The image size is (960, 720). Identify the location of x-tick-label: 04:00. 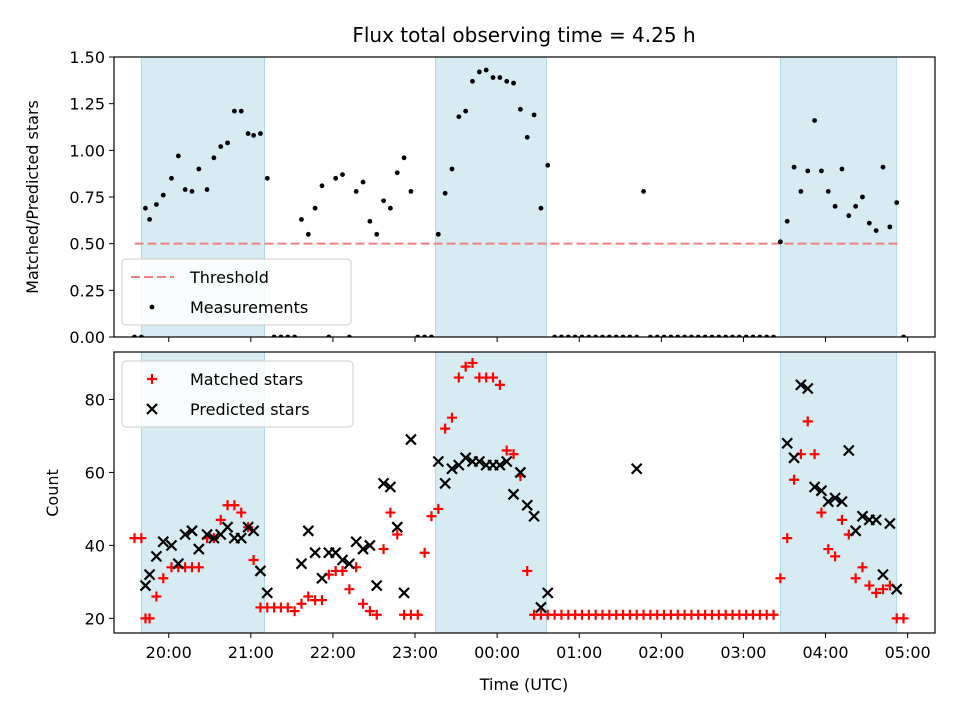
(825, 652).